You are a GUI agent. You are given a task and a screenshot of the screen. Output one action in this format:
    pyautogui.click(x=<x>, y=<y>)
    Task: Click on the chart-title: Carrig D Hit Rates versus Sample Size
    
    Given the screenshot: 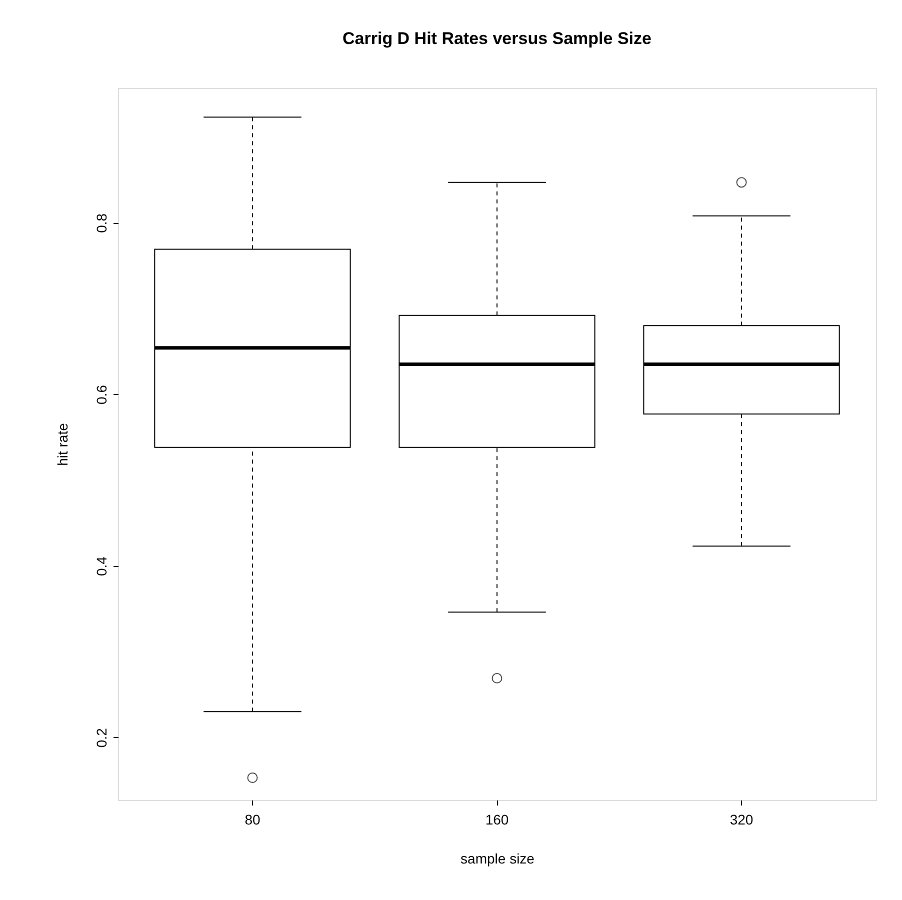 What is the action you would take?
    pyautogui.click(x=497, y=38)
    